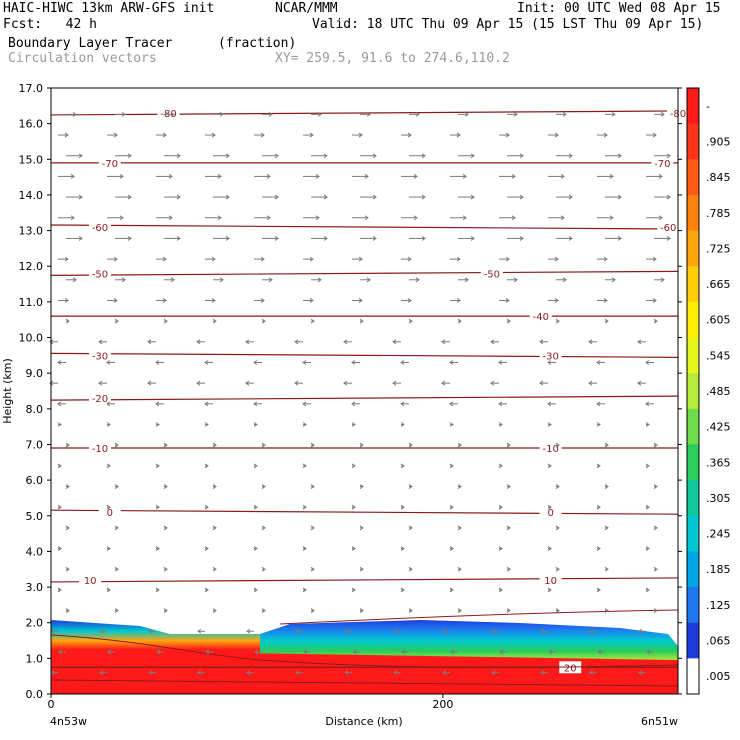  Describe the element at coordinates (31, 231) in the screenshot. I see `y-tick-label: 13.0` at that location.